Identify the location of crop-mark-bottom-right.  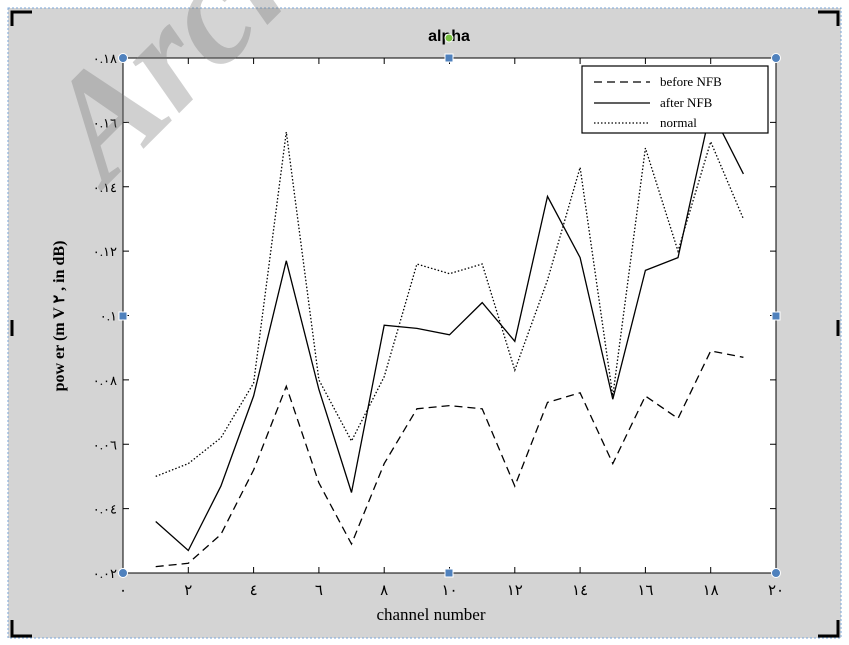
(829, 629).